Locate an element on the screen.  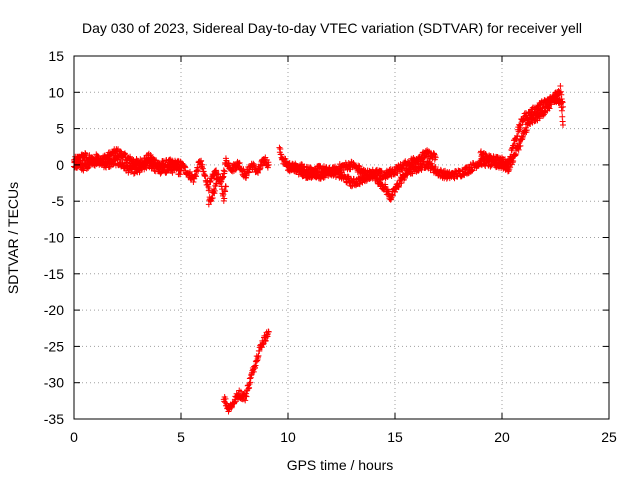
x-axis-label: GPS time / hours is located at coordinates (340, 465).